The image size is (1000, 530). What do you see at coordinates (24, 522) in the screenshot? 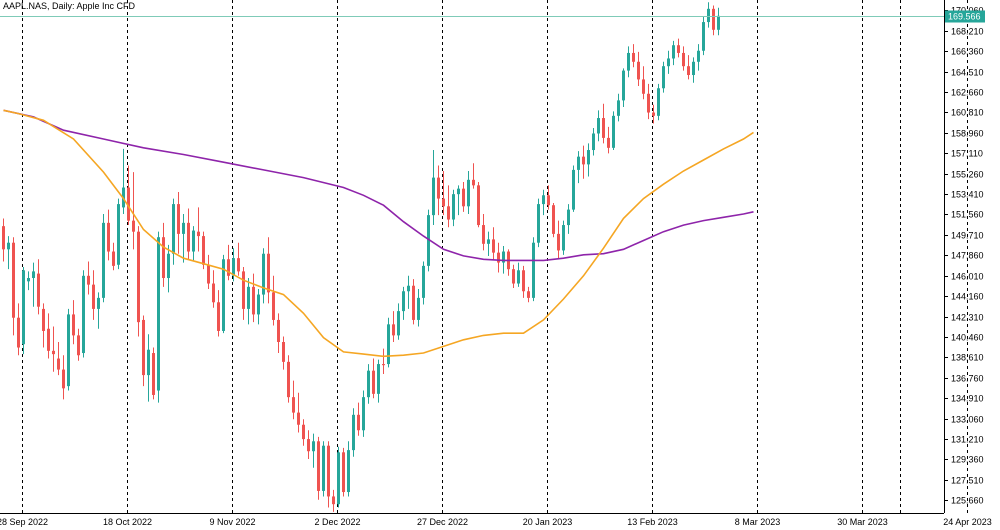
I see `x-tick-label: 28 Sep 2022` at bounding box center [24, 522].